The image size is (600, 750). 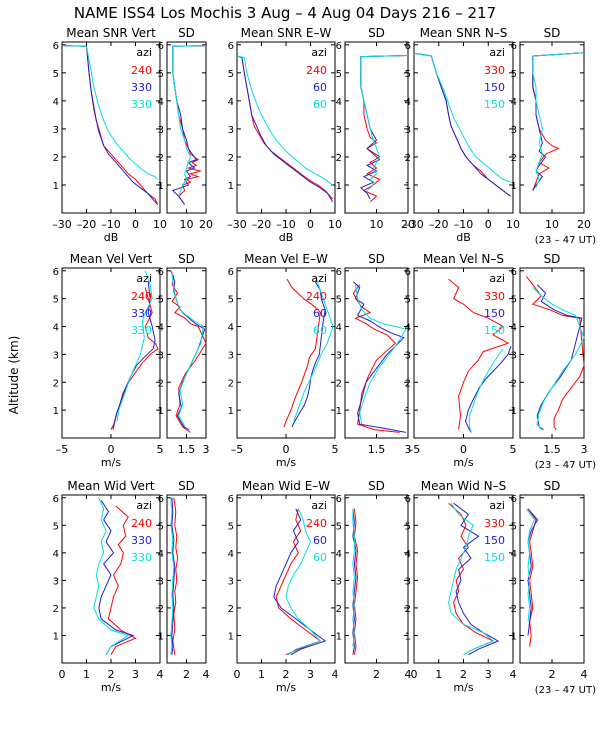 I want to click on panel-sd-r2c4: SD 1 2 3 4 5 6 1.5 3, so click(x=374, y=354).